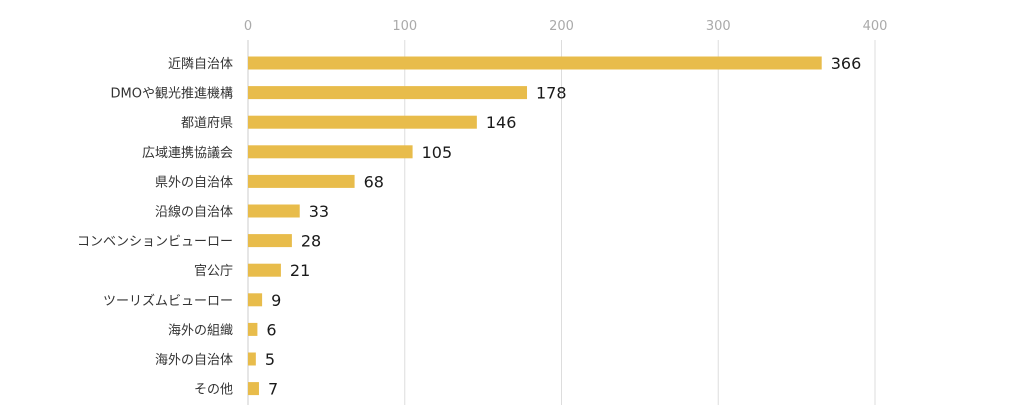  Describe the element at coordinates (501, 122) in the screenshot. I see `data-label: 146` at that location.